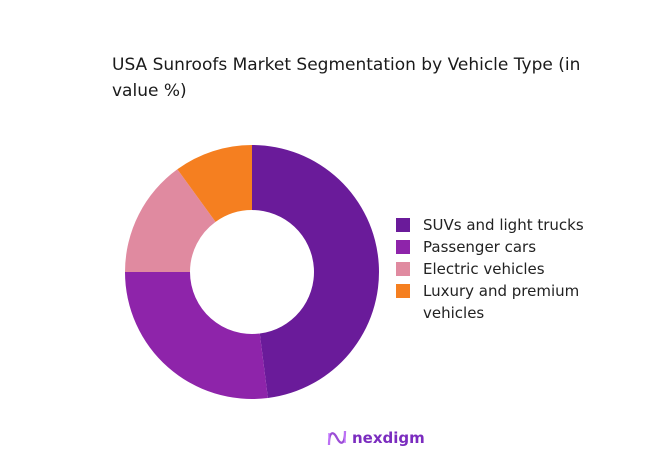 This screenshot has height=461, width=667. I want to click on logo-icon, so click(337, 438).